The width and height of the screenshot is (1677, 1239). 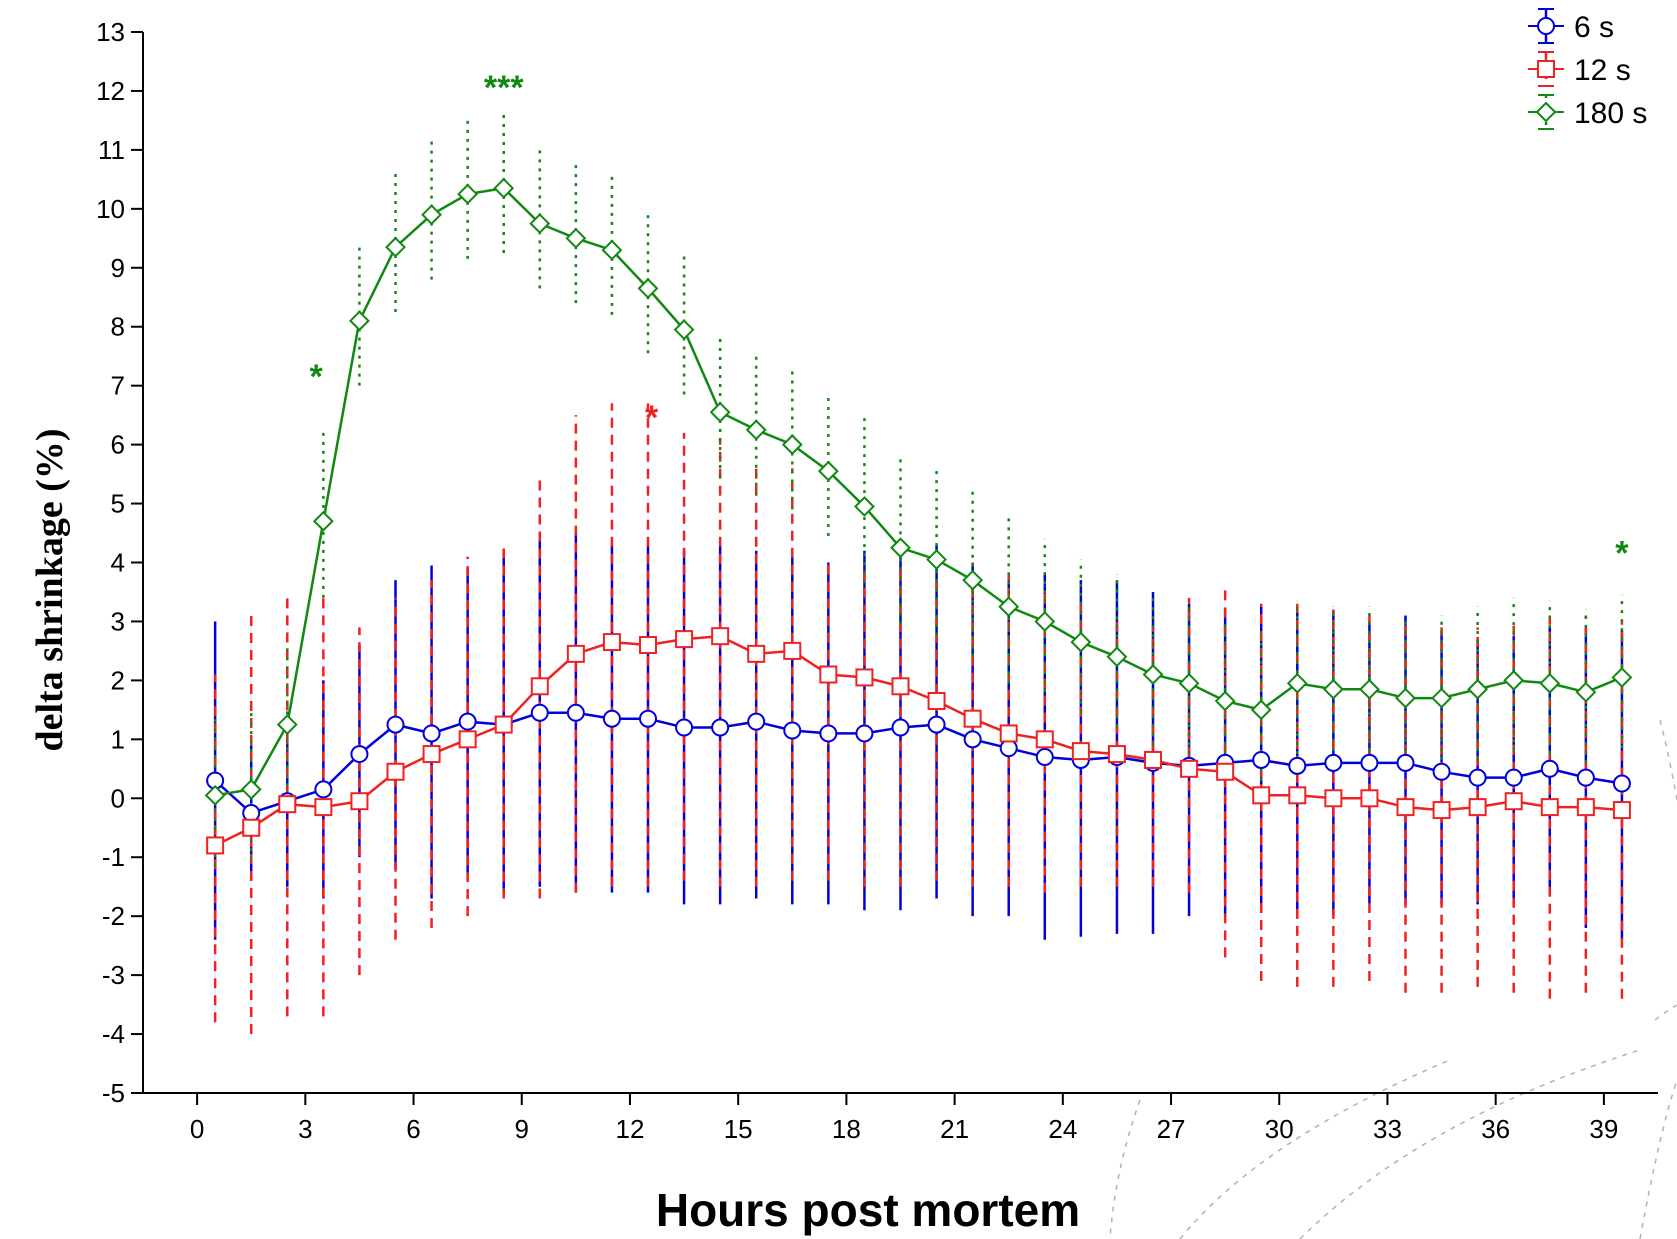 I want to click on y-tick-label: 7, so click(x=118, y=386).